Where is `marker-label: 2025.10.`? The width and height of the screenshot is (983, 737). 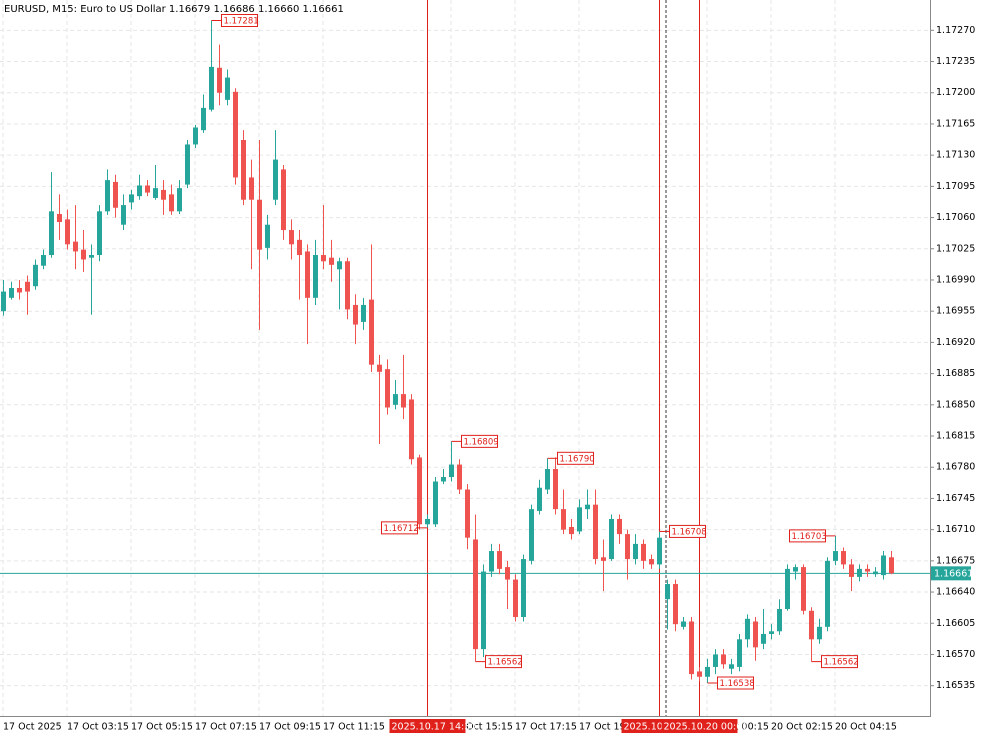 marker-label: 2025.10. is located at coordinates (645, 727).